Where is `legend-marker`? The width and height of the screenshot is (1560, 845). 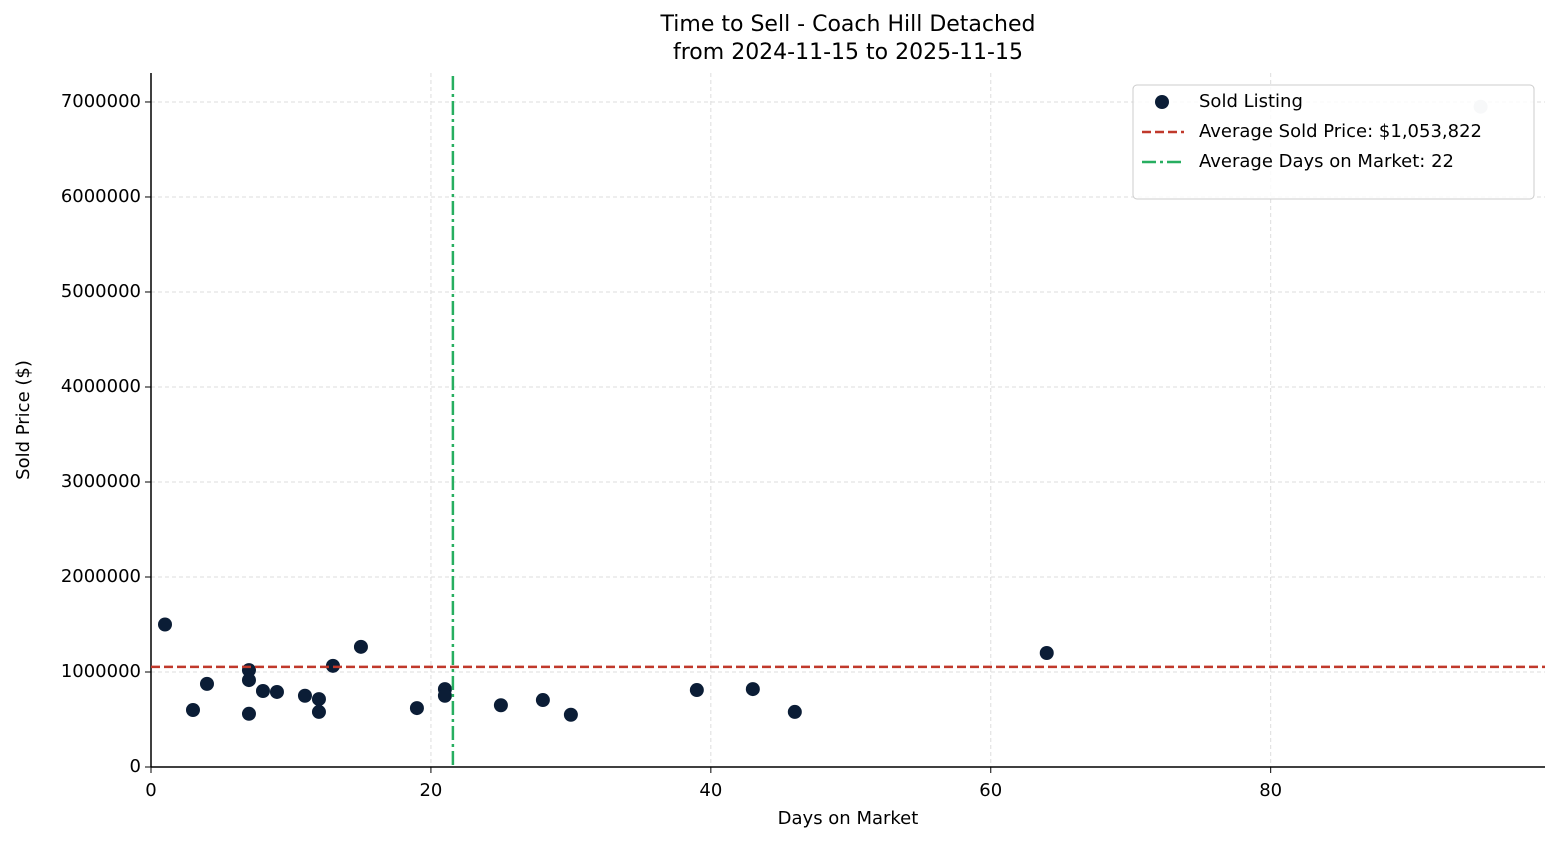
legend-marker is located at coordinates (1162, 102).